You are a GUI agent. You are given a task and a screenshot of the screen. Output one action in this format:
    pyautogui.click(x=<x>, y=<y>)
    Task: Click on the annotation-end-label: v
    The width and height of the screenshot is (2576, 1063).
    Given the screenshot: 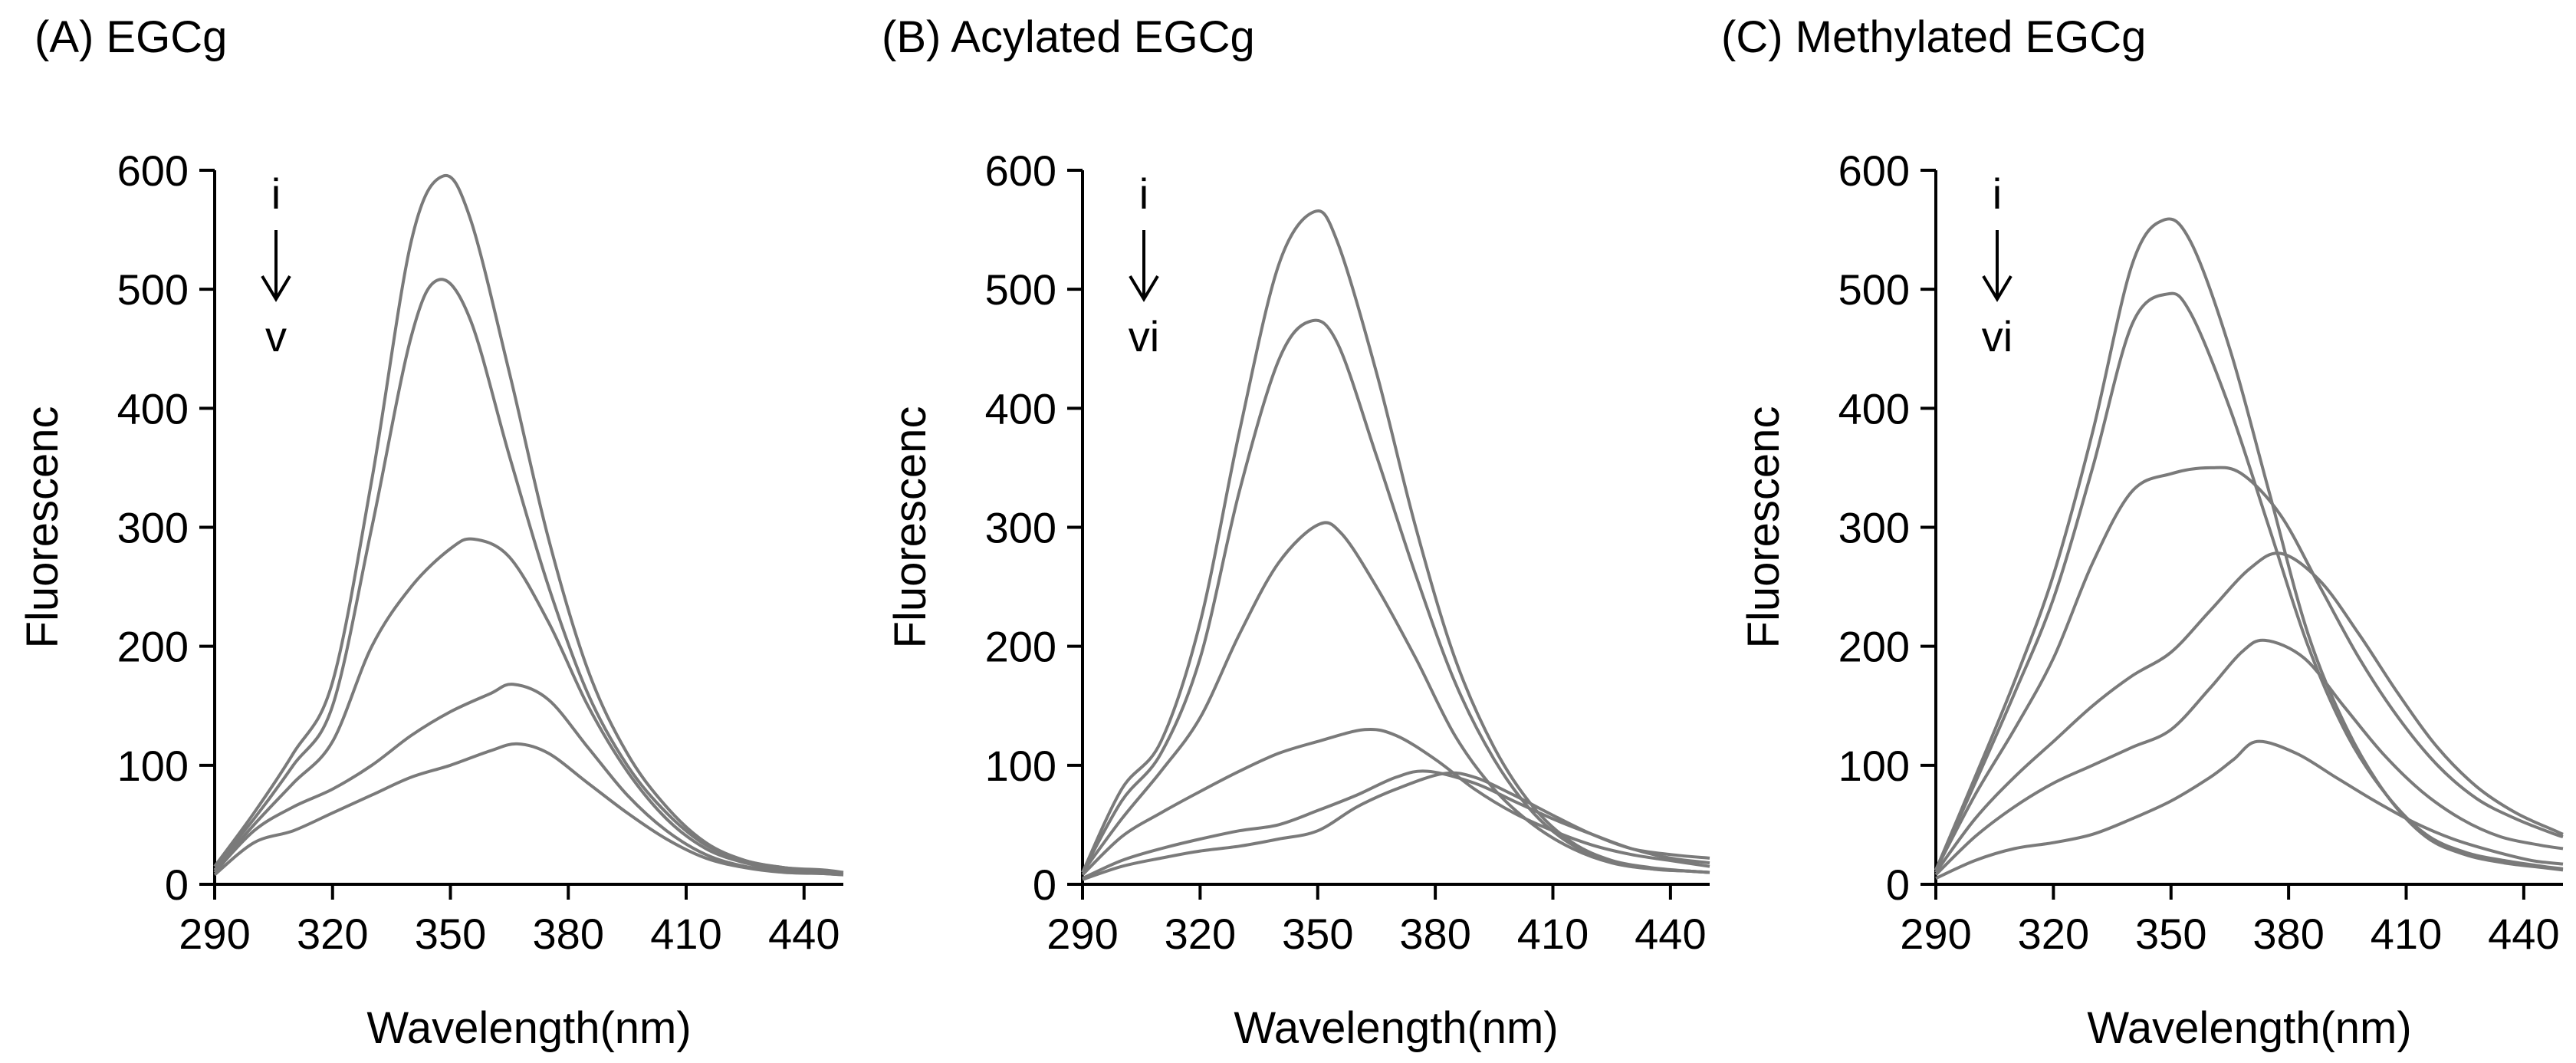 What is the action you would take?
    pyautogui.click(x=276, y=336)
    